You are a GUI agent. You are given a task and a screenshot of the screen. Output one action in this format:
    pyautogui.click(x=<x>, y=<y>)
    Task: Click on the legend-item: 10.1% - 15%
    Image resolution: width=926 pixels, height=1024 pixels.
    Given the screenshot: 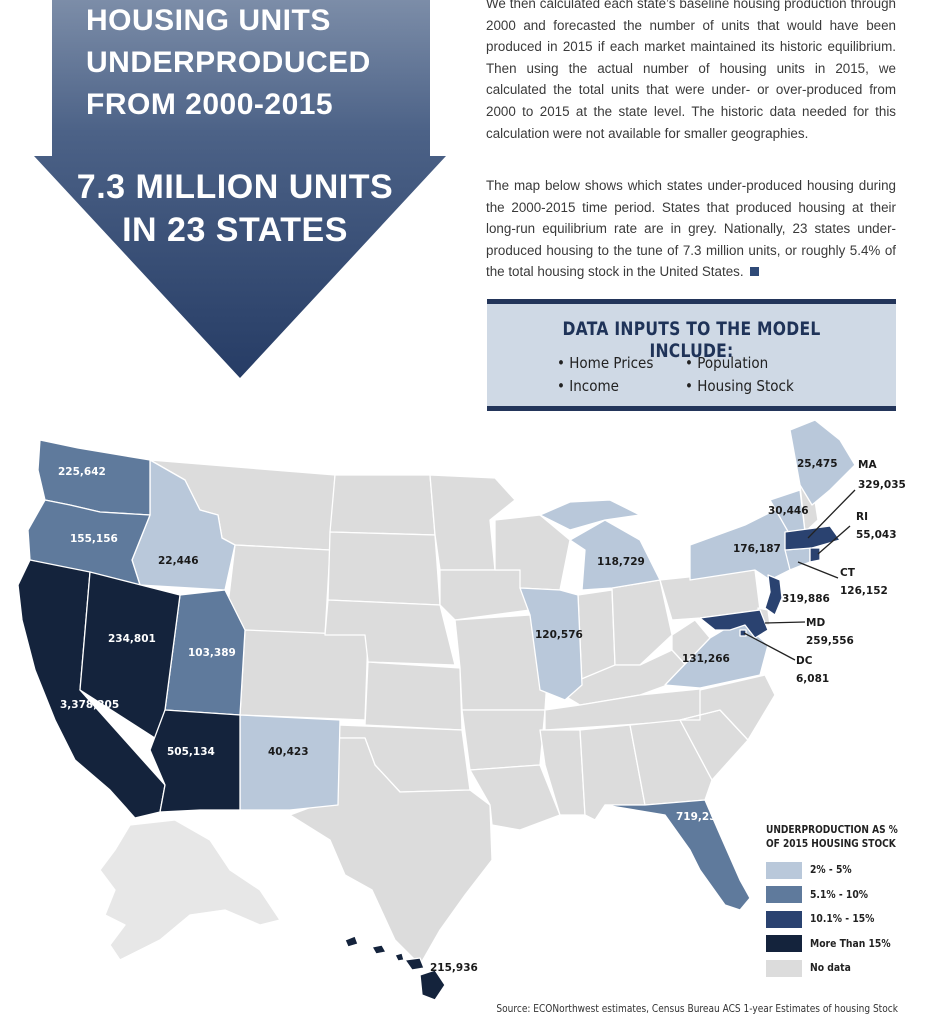 What is the action you would take?
    pyautogui.click(x=824, y=919)
    